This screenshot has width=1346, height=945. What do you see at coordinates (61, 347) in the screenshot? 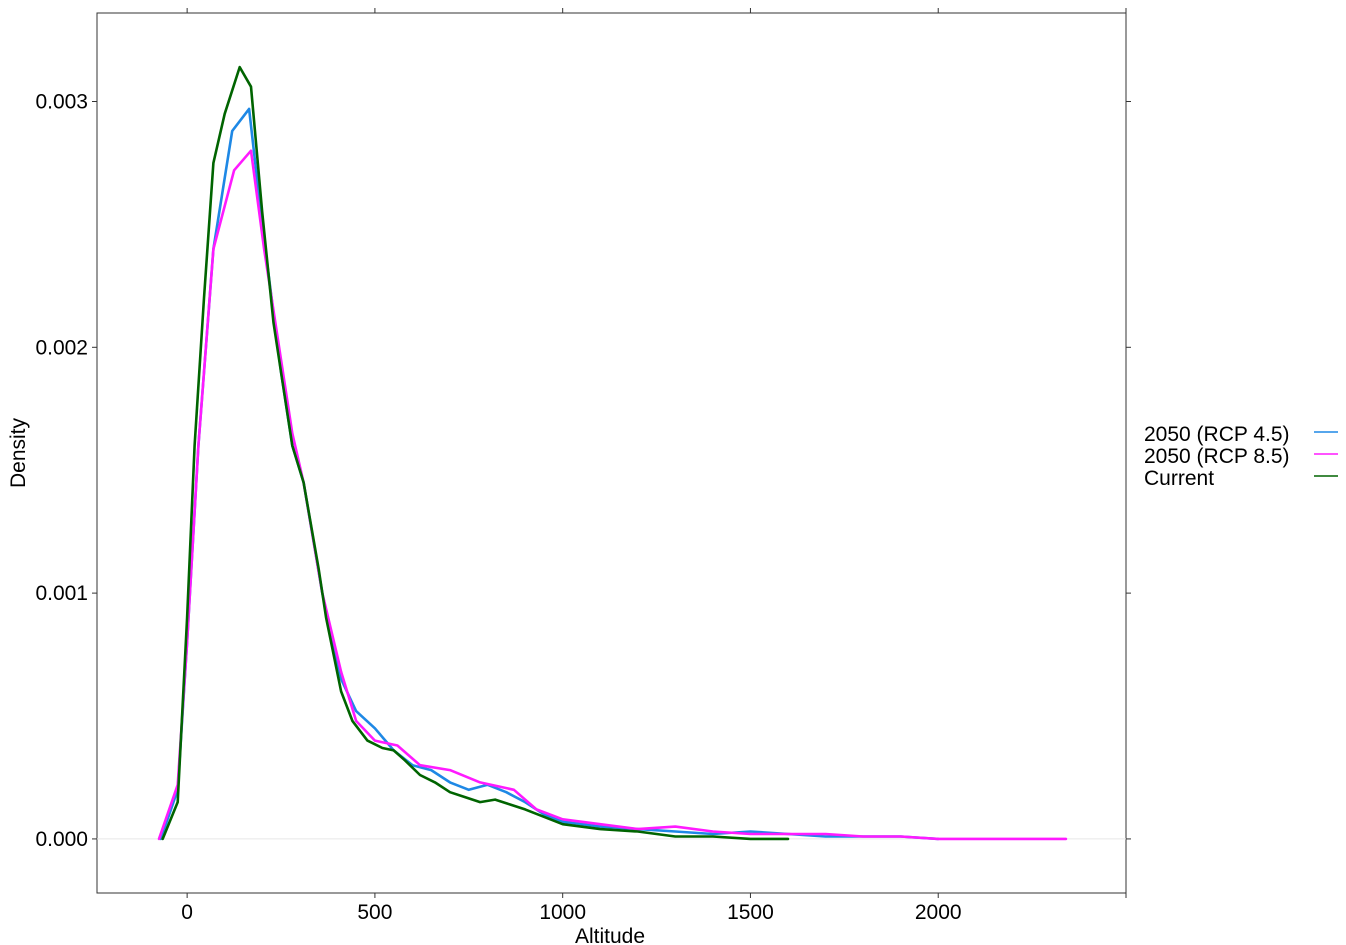
I see `y-tick-label: 0.002` at bounding box center [61, 347].